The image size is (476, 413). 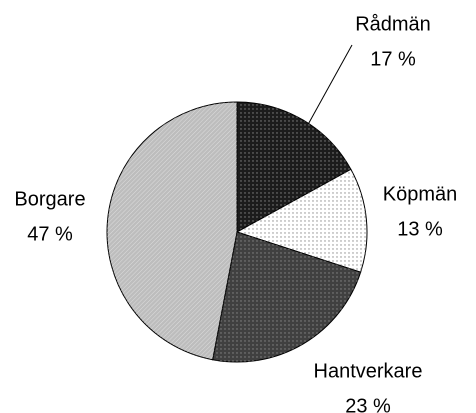 I want to click on slice-label: Köpmän, so click(x=420, y=194).